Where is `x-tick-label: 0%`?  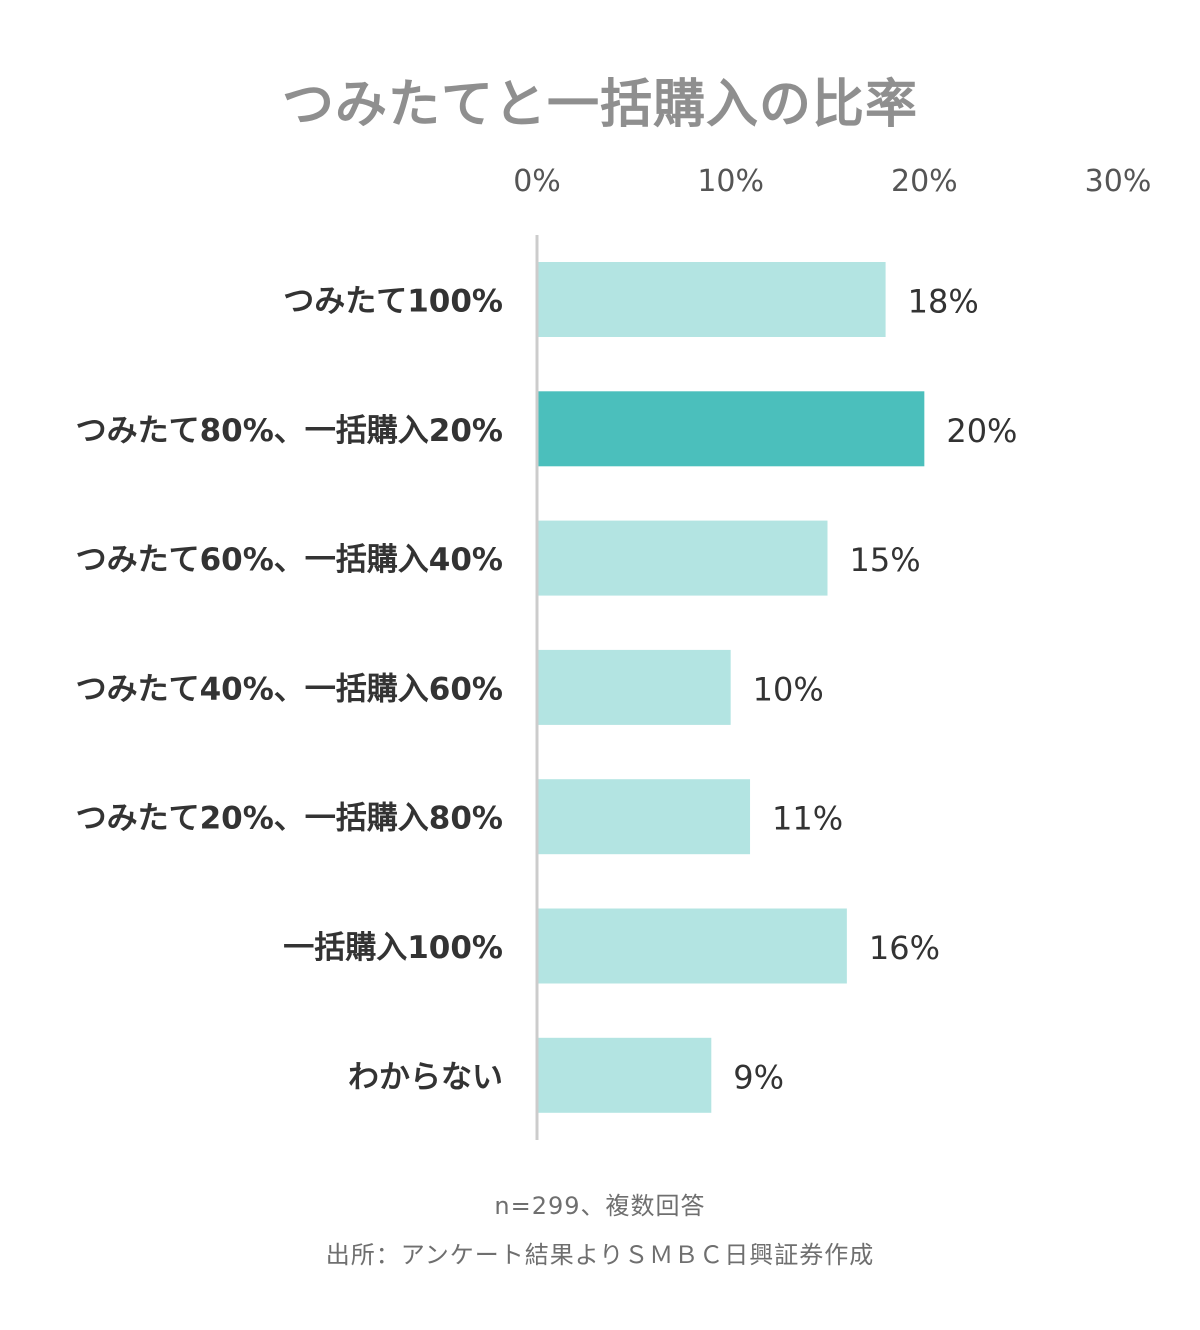 x-tick-label: 0% is located at coordinates (537, 181).